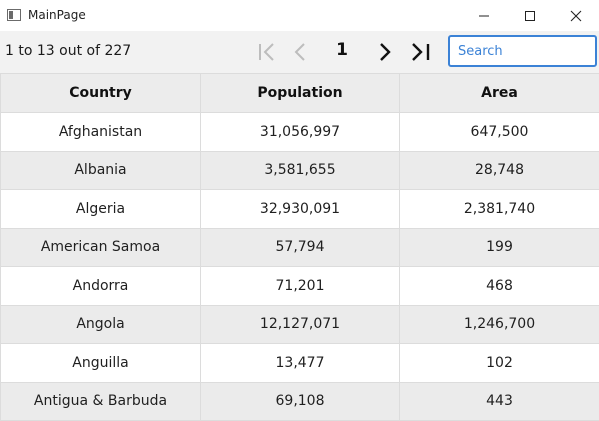 This screenshot has width=599, height=421. I want to click on cell-area: 2,381,740, so click(499, 209).